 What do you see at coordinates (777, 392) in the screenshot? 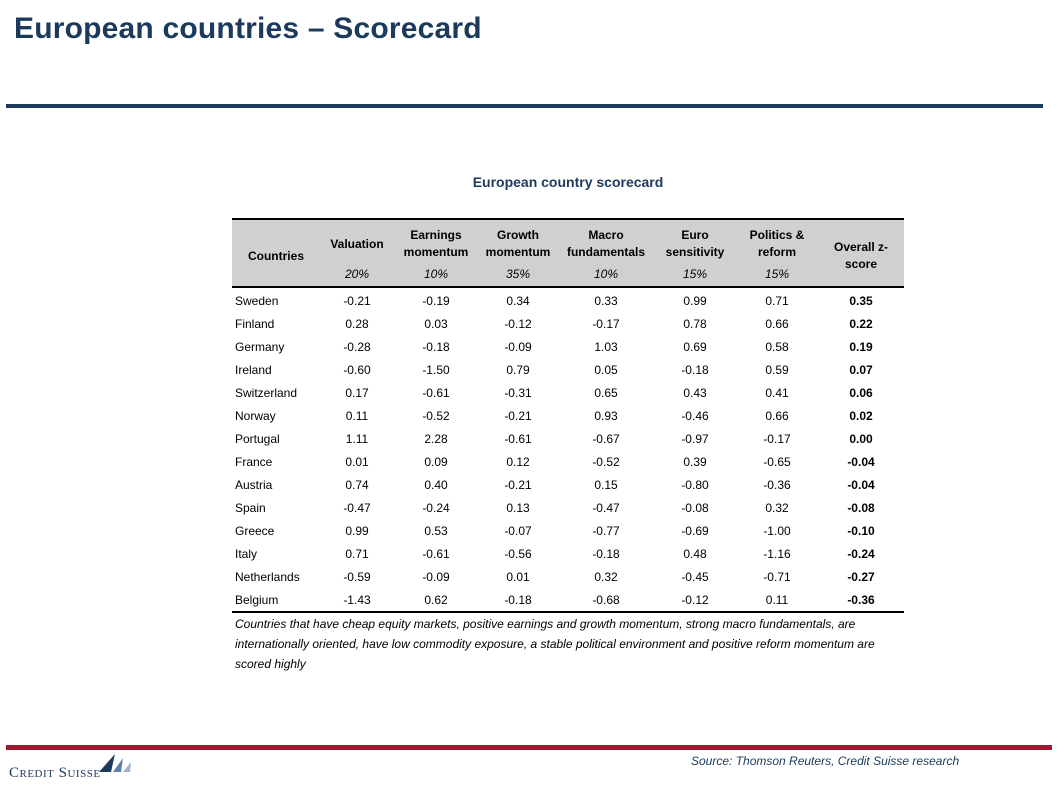
I see `score-cell: 0.41` at bounding box center [777, 392].